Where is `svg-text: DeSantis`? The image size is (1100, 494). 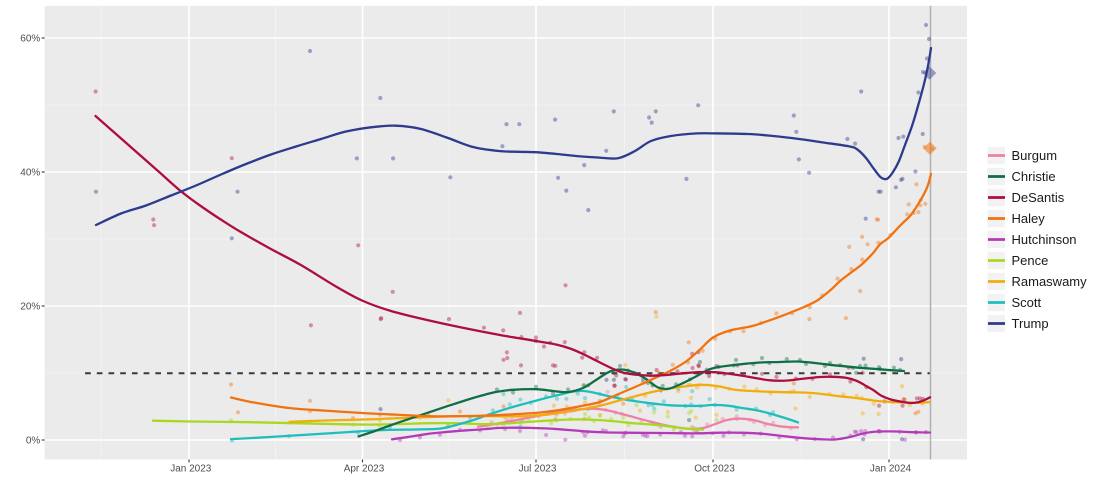 svg-text: DeSantis is located at coordinates (1038, 197).